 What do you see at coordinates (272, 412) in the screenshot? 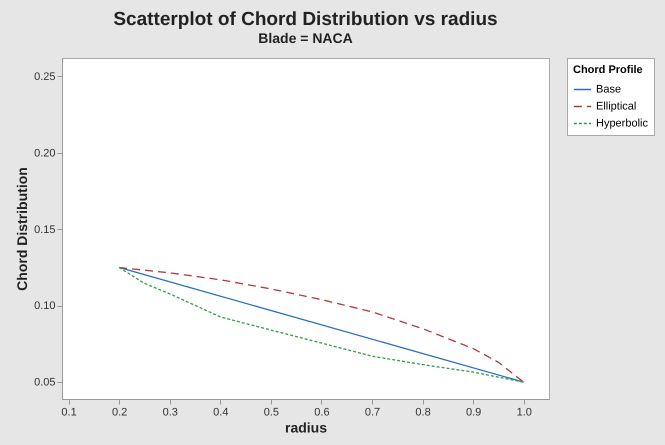
I see `x-tick-label: 0.5` at bounding box center [272, 412].